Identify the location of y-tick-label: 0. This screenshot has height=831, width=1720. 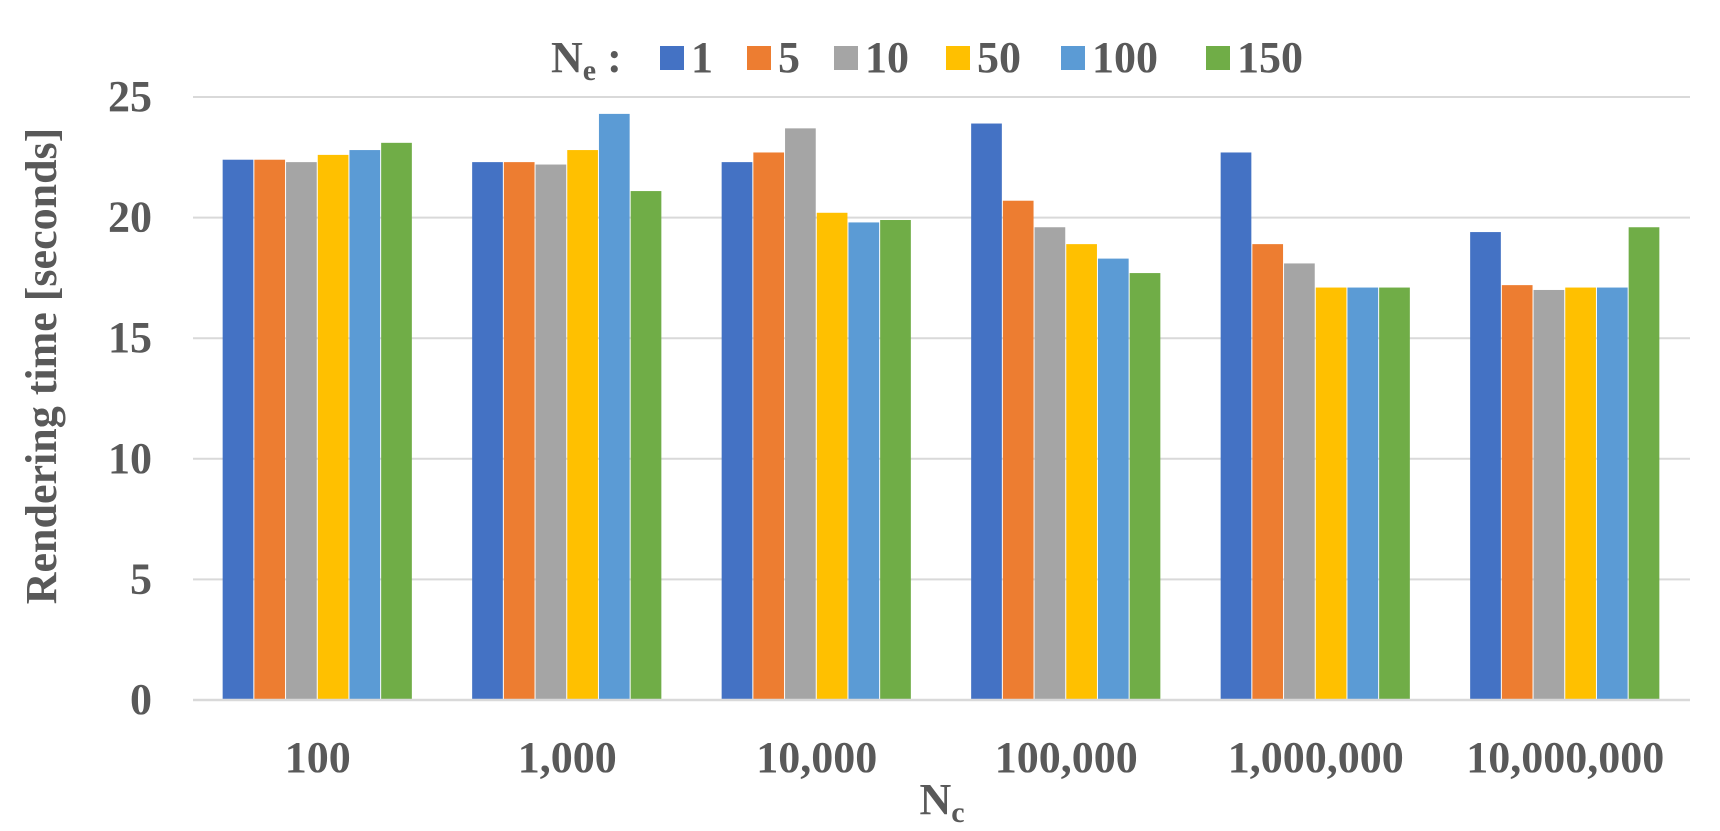
(141, 699).